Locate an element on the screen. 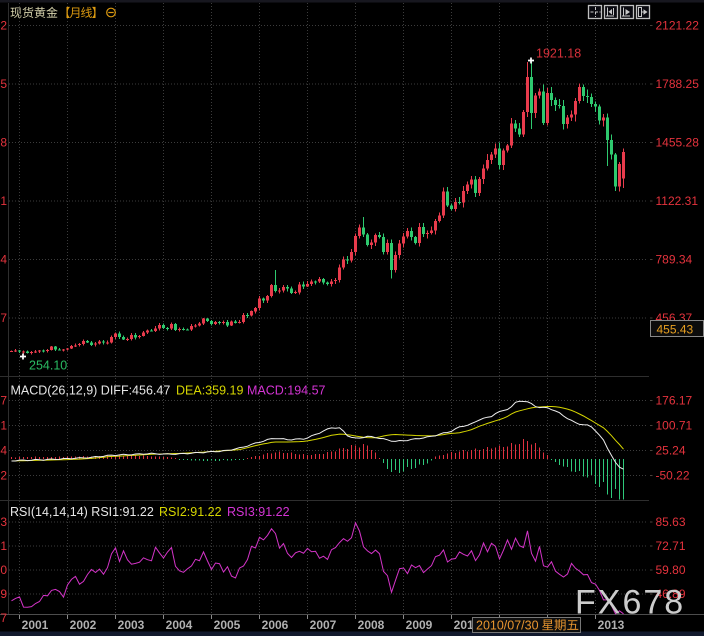  svg-text: RSI3:91.22 is located at coordinates (258, 512).